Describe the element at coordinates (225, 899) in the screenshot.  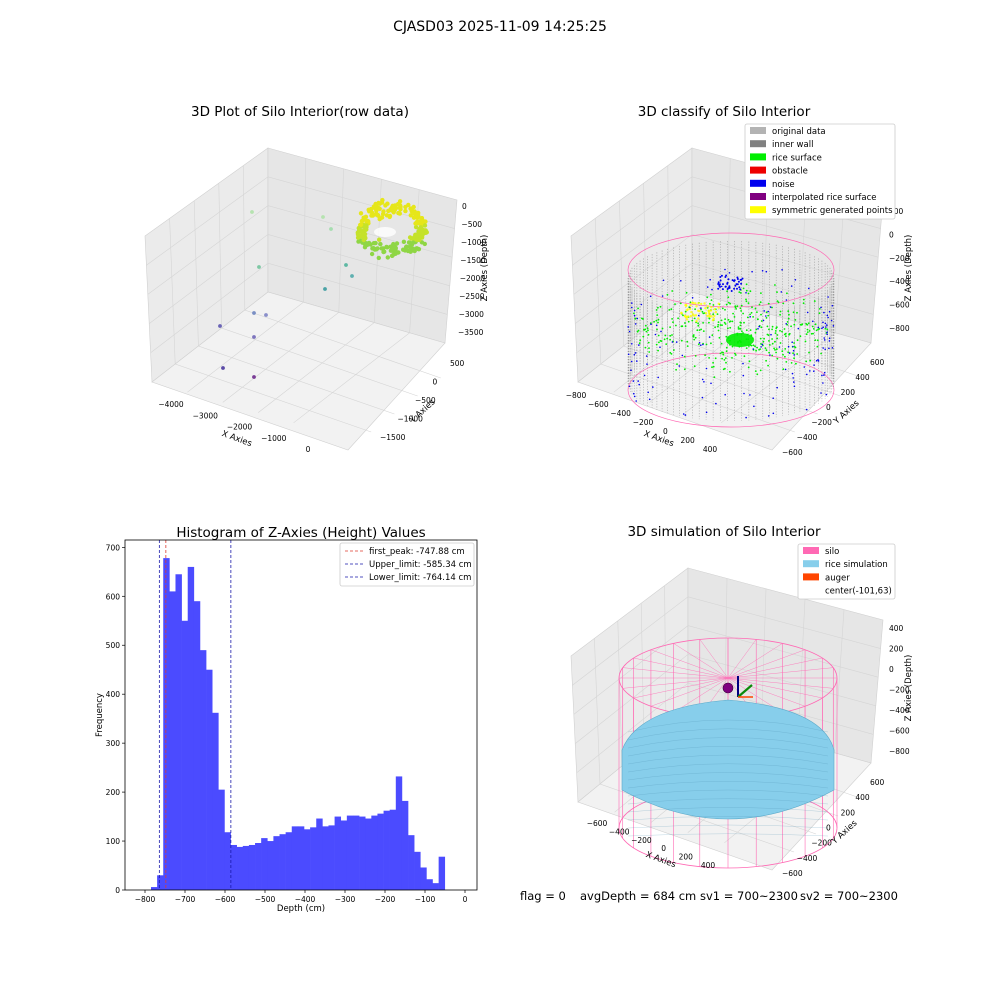
I see `x-tick-label: −600` at that location.